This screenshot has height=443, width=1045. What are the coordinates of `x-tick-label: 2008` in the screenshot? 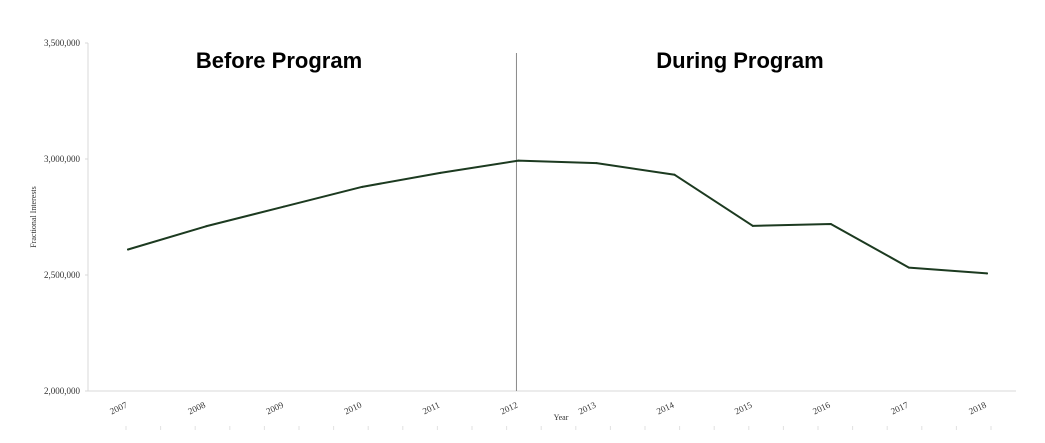 It's located at (196, 408).